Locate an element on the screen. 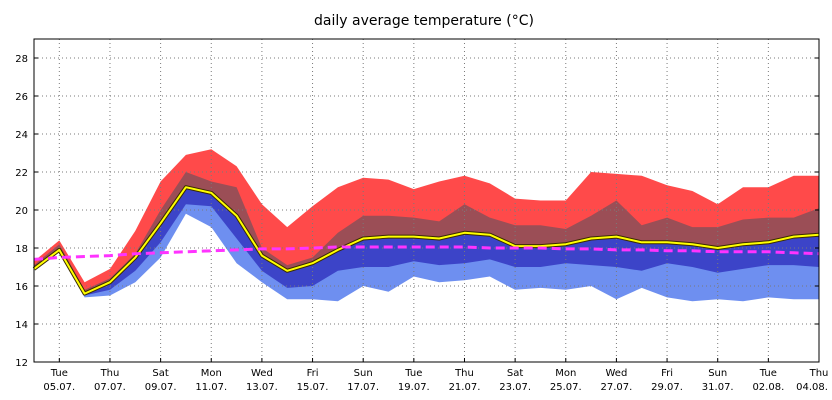 The height and width of the screenshot is (400, 832). y-tick-label: 12 is located at coordinates (21, 363).